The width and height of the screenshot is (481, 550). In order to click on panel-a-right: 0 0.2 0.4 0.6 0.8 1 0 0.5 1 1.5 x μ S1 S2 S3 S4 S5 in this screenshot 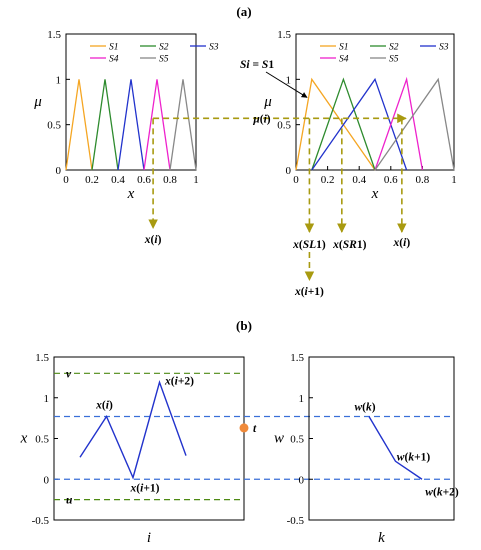, I will do `click(360, 115)`.